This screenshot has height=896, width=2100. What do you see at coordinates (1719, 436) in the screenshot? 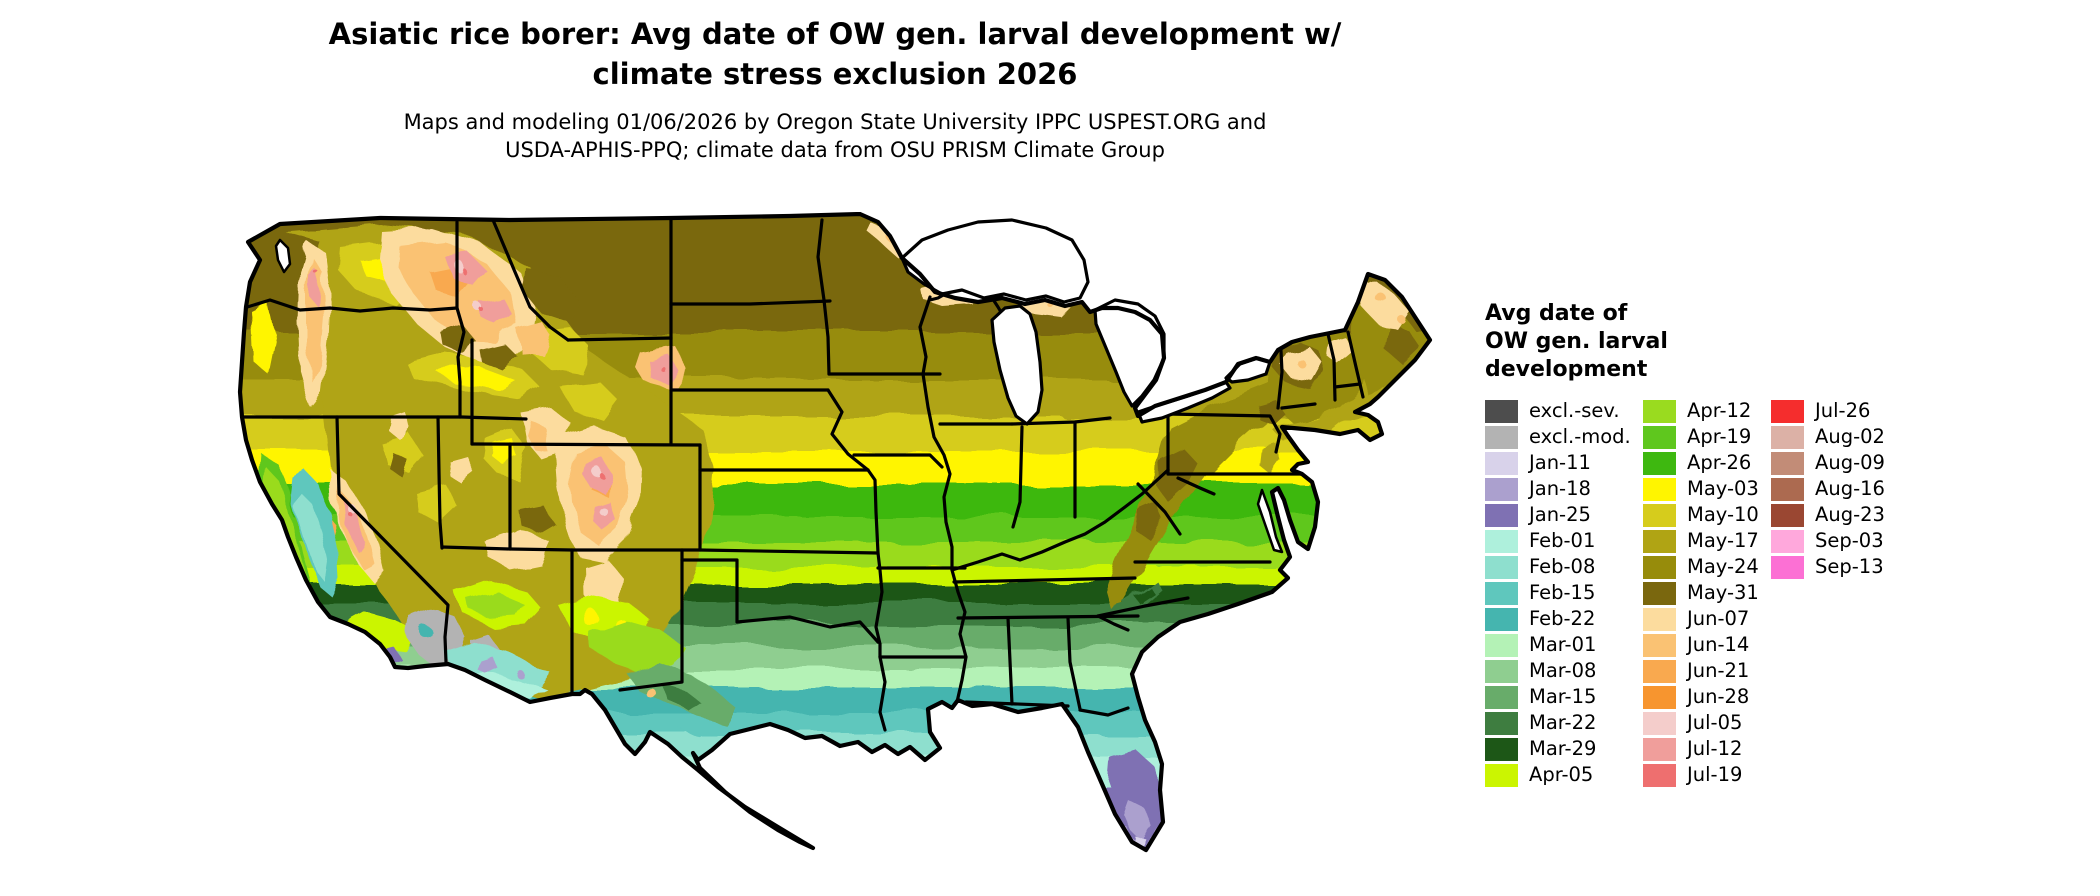
I see `legend-label: Apr-19` at bounding box center [1719, 436].